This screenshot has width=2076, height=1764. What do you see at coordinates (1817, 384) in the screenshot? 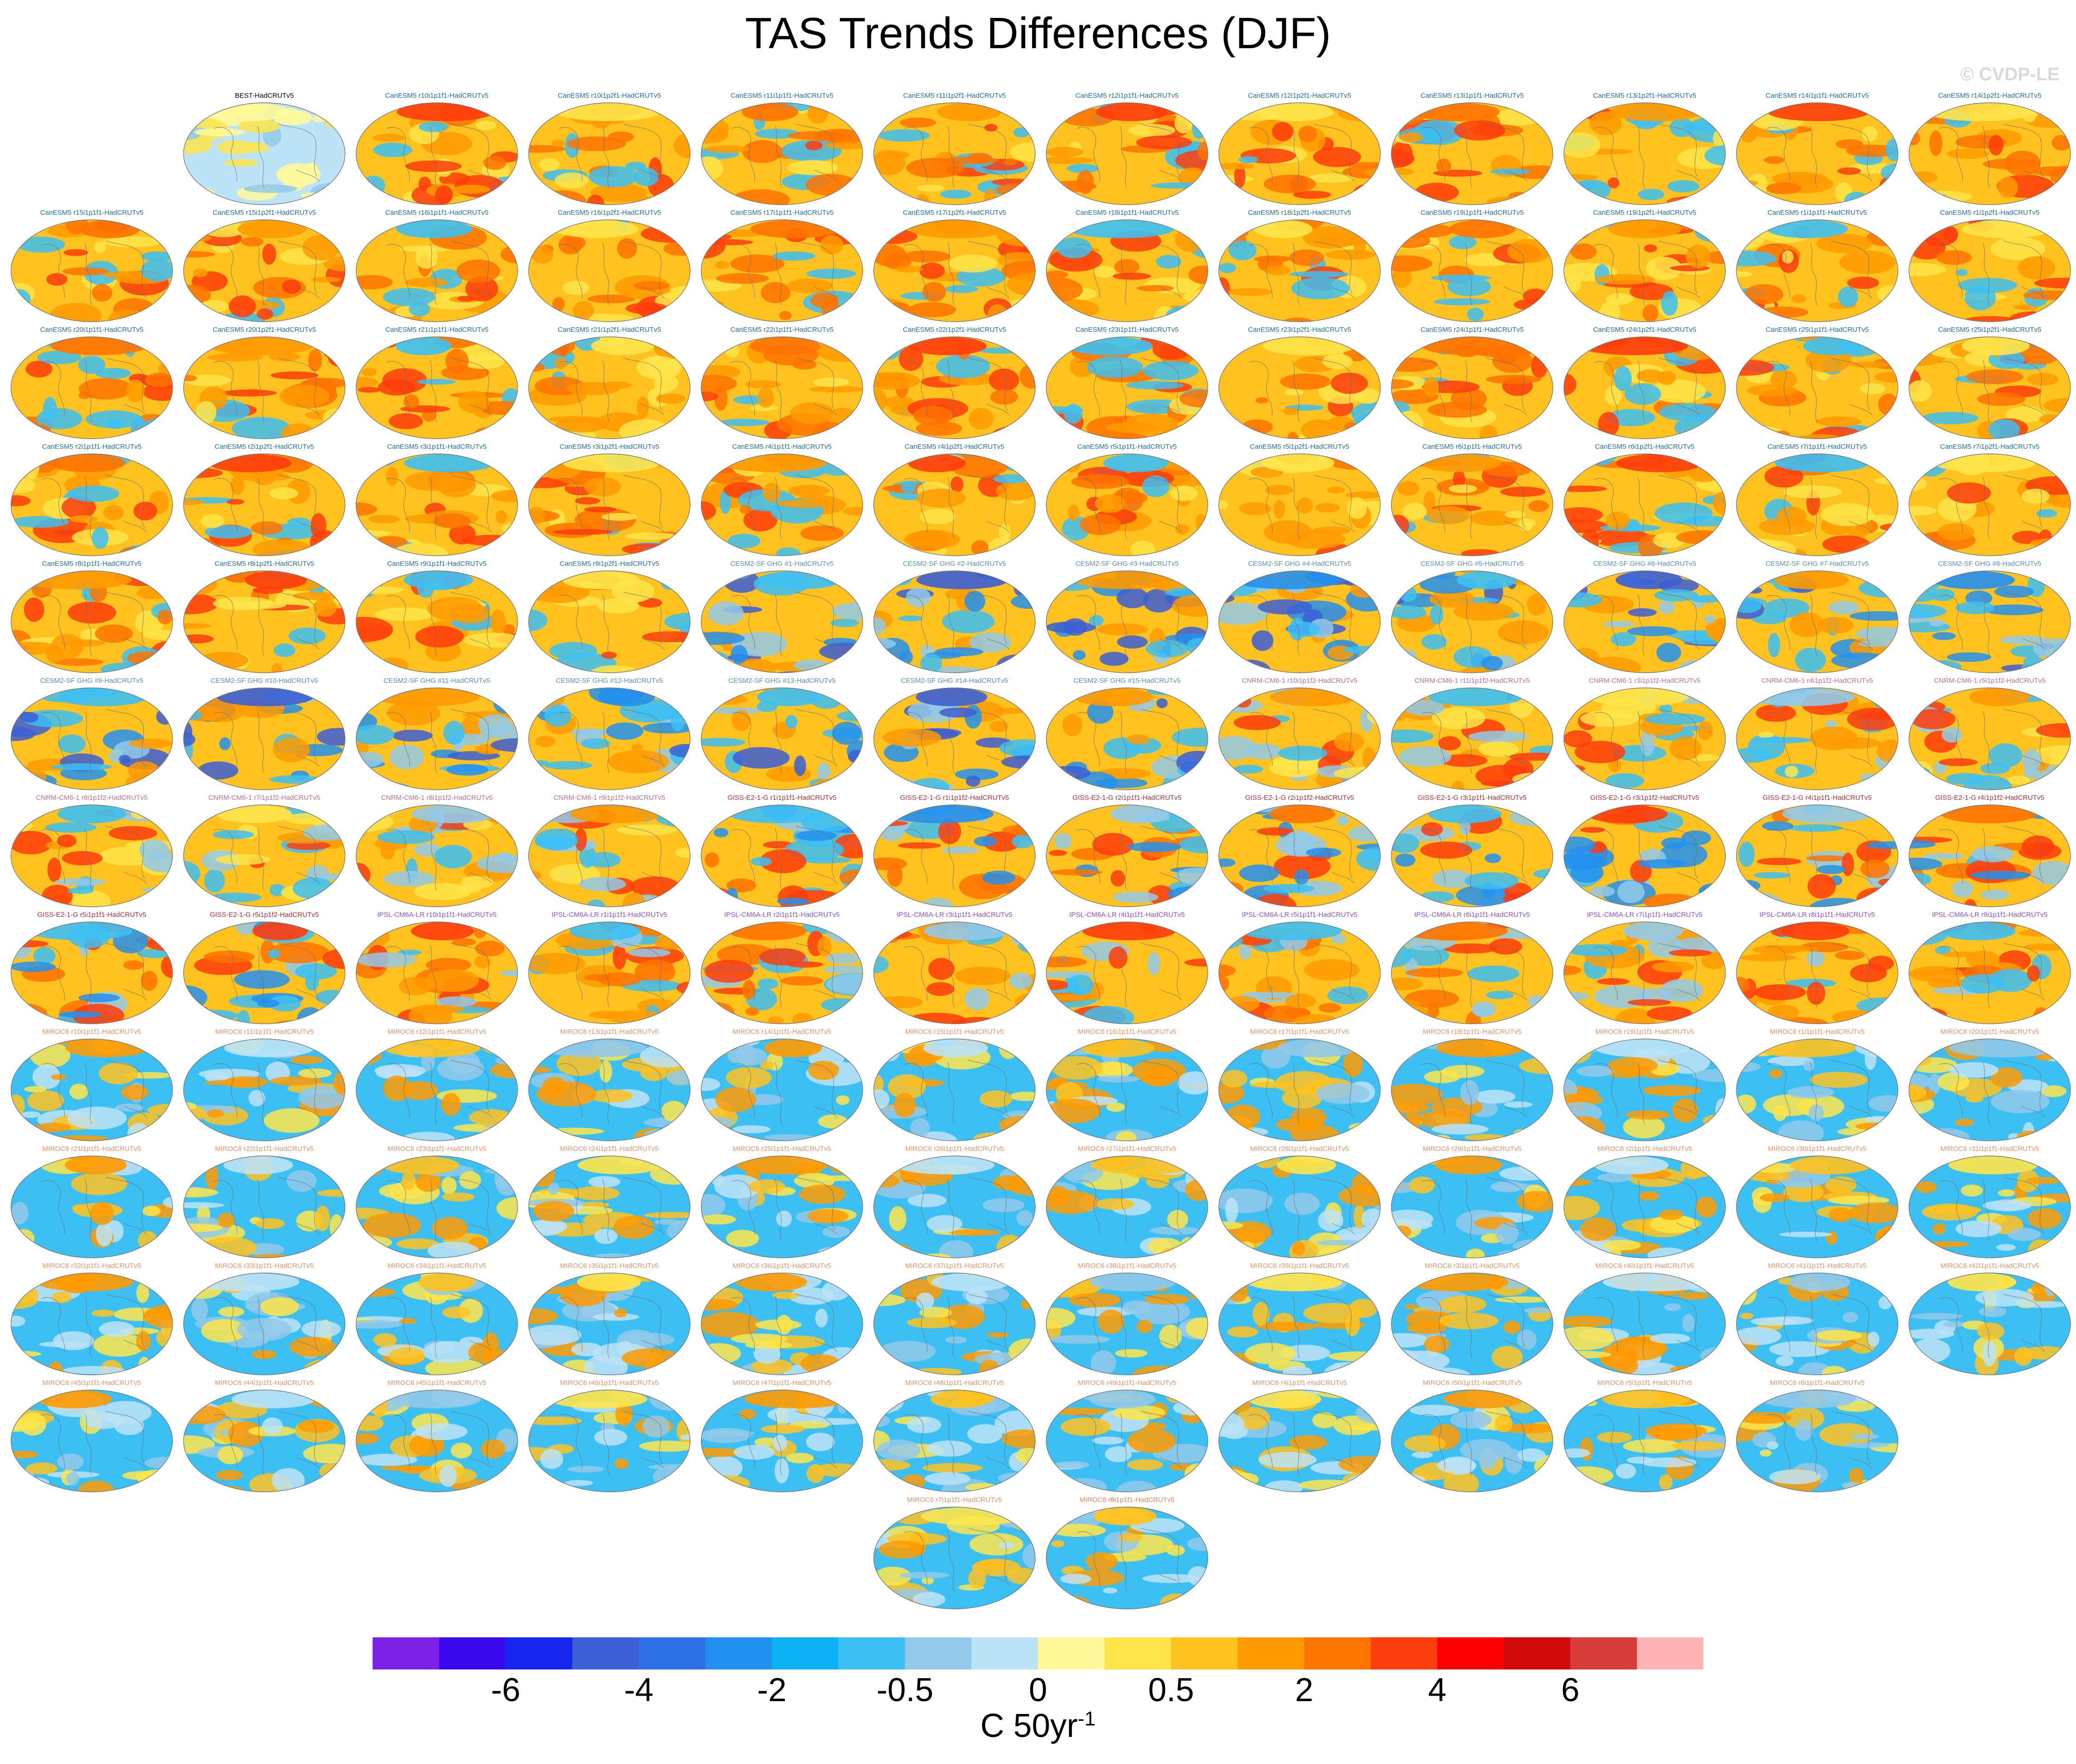
I see `map-panel: CanESM5 r25i1p1f1-HadCRUTv5` at bounding box center [1817, 384].